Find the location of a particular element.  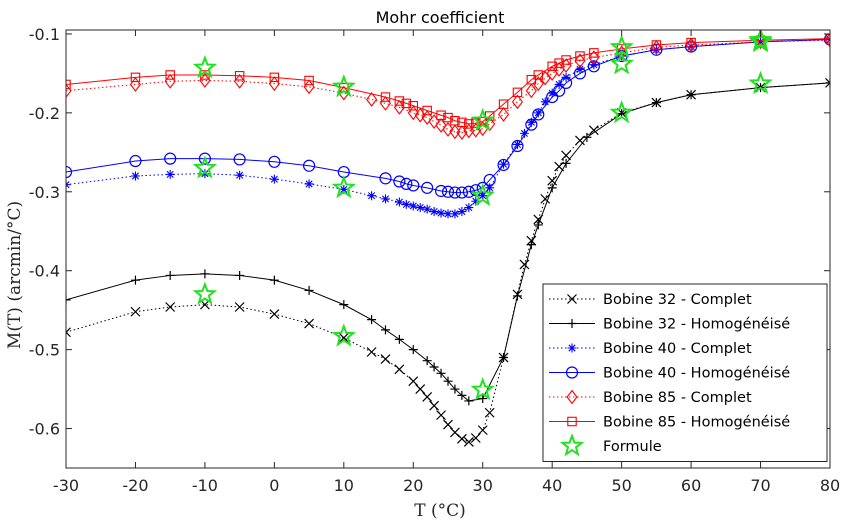

y-tick-label: -0.2 is located at coordinates (44, 113).